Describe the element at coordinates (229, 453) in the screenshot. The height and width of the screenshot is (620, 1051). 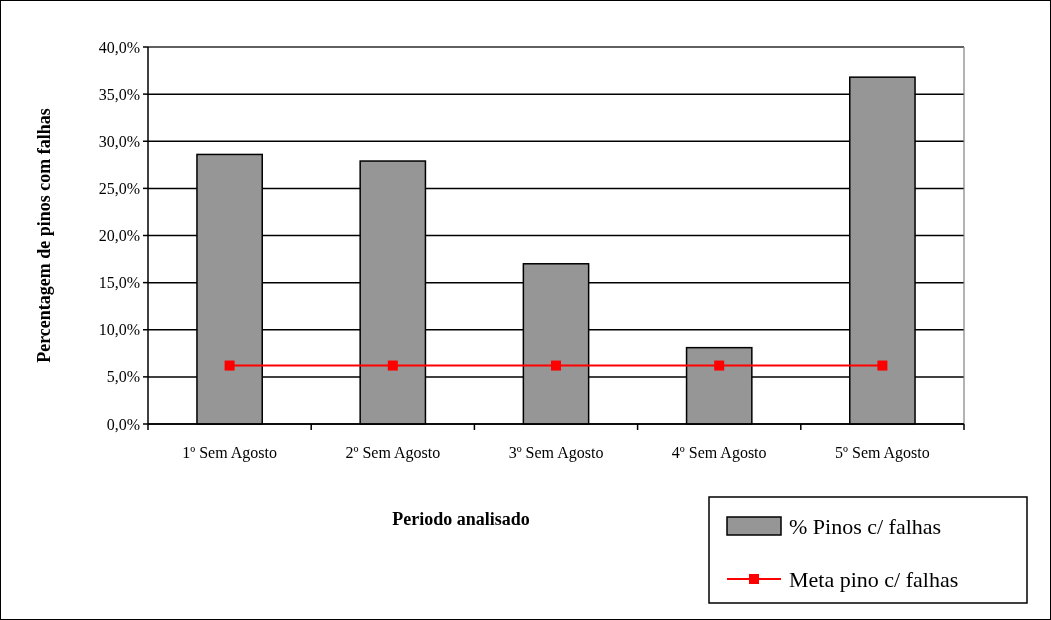
I see `x-tick-label: 1º Sem Agosto` at that location.